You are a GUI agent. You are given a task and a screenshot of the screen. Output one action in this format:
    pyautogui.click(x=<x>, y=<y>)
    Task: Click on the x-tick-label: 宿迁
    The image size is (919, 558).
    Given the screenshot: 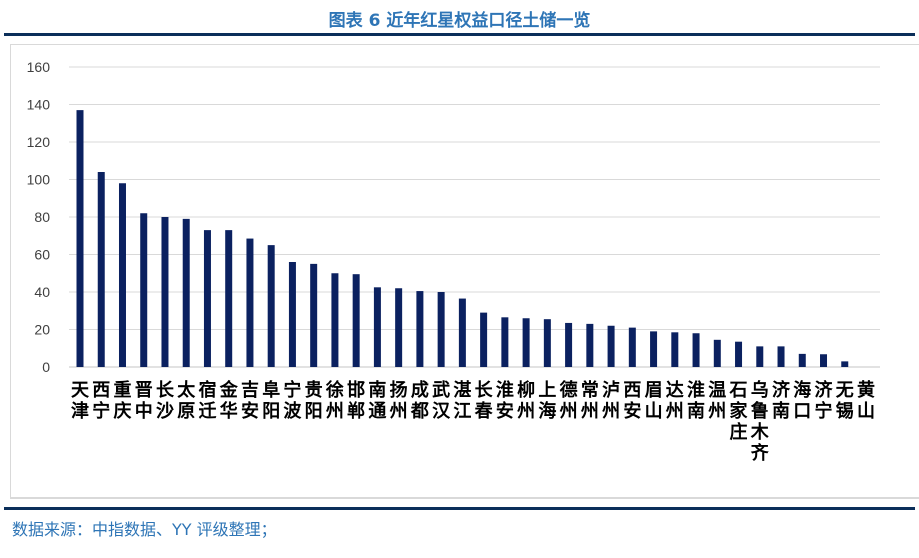 What is the action you would take?
    pyautogui.click(x=207, y=400)
    